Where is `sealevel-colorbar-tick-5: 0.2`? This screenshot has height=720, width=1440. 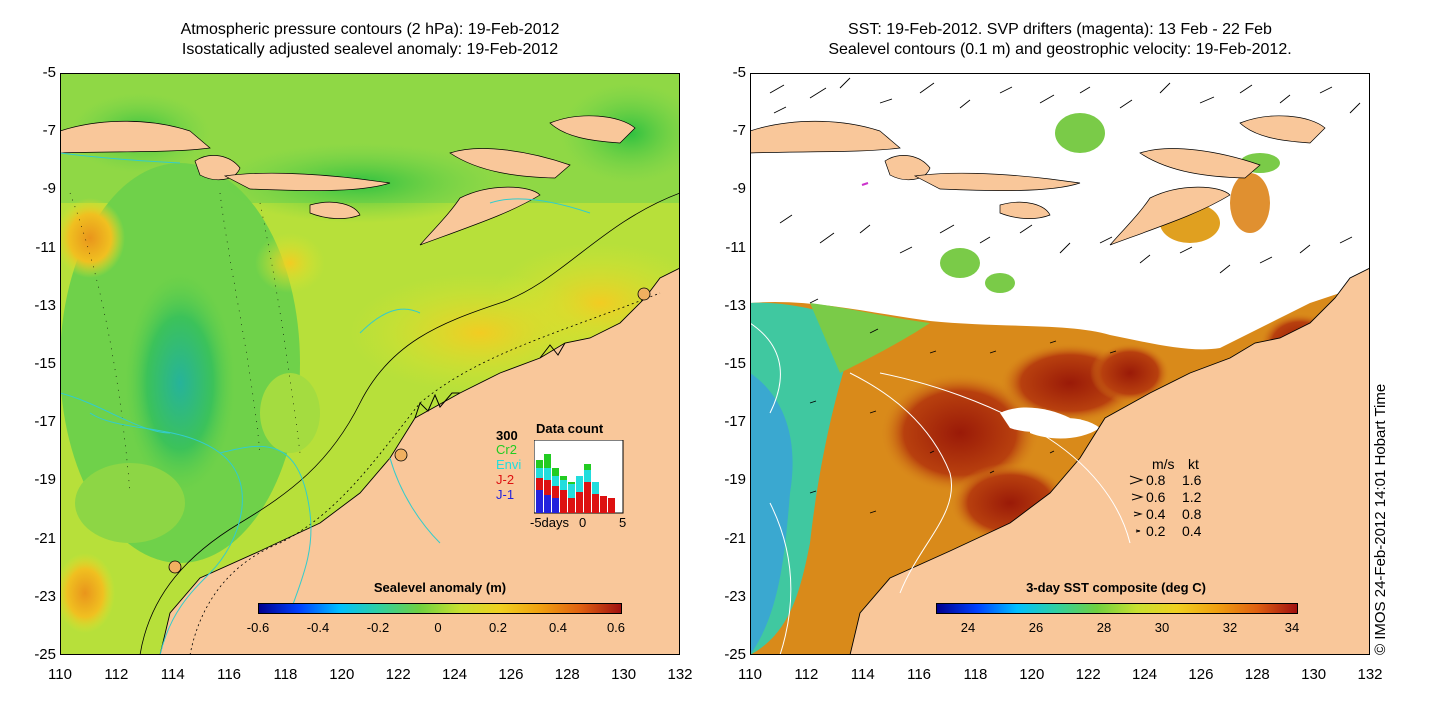 sealevel-colorbar-tick-5: 0.2 is located at coordinates (498, 627).